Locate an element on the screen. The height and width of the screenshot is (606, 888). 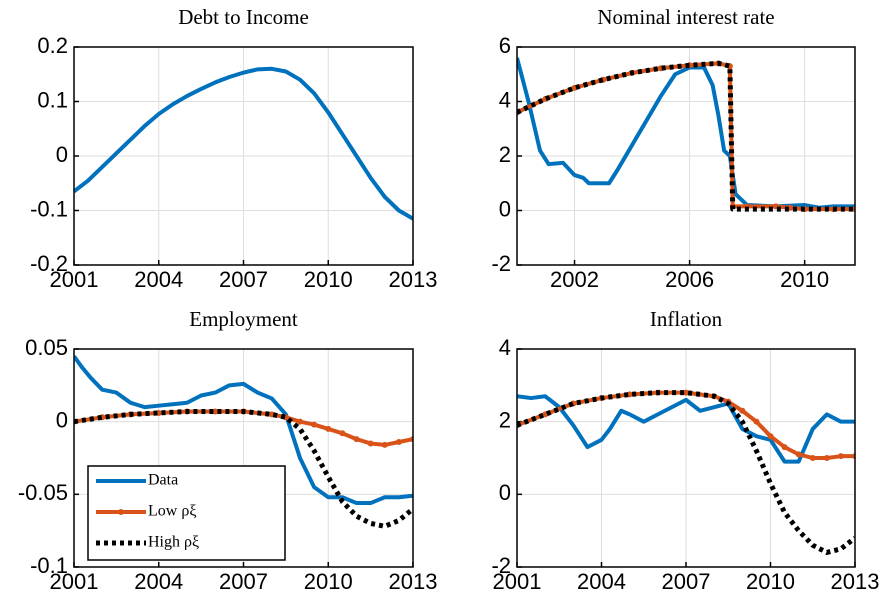
y-tick-label: 0.05 is located at coordinates (46, 347).